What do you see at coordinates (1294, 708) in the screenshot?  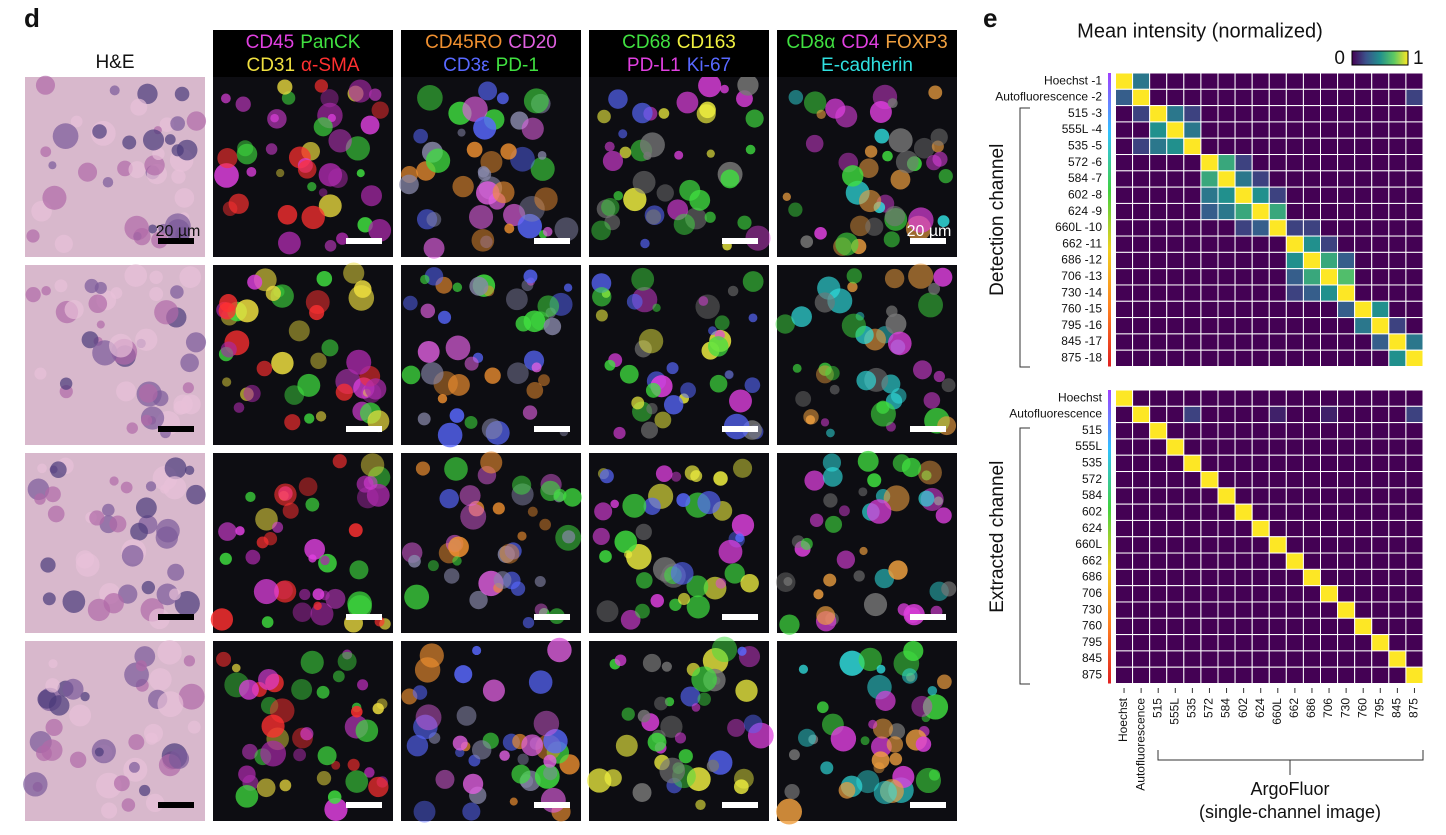 I see `column-label: 662` at bounding box center [1294, 708].